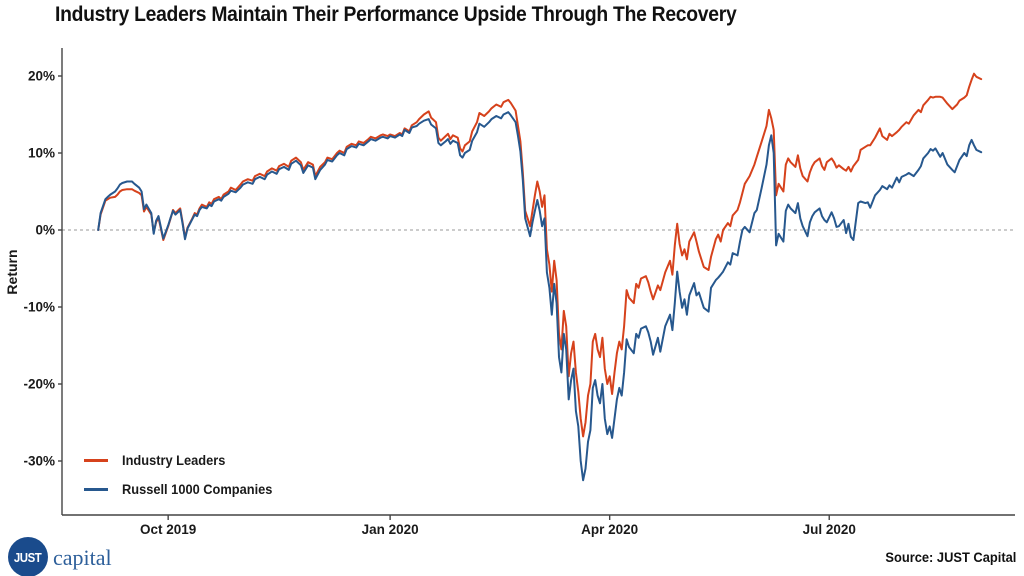 This screenshot has width=1024, height=576. Describe the element at coordinates (390, 529) in the screenshot. I see `x-tick-label: Jan 2020` at that location.